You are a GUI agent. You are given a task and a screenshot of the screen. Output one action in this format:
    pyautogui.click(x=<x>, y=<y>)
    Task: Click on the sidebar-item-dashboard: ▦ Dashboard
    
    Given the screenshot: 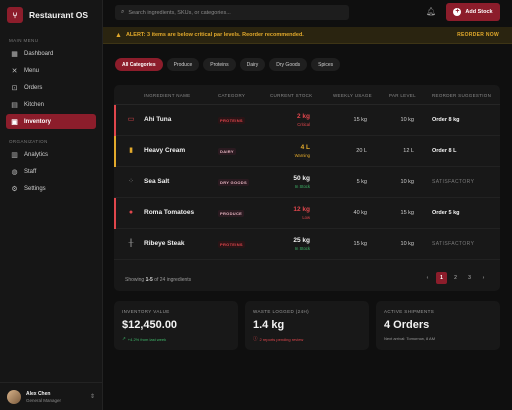 What is the action you would take?
    pyautogui.click(x=51, y=53)
    